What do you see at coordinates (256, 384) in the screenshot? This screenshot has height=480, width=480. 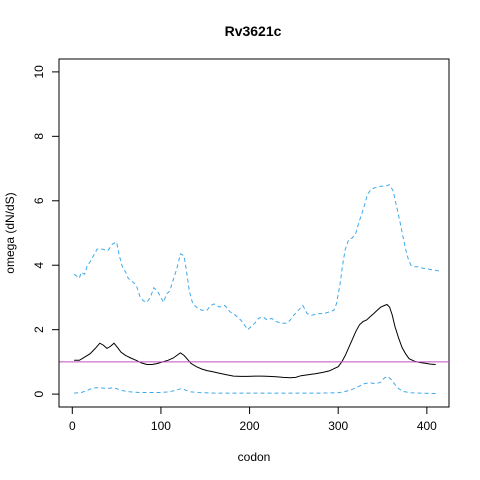 I see `series-lower-line` at bounding box center [256, 384].